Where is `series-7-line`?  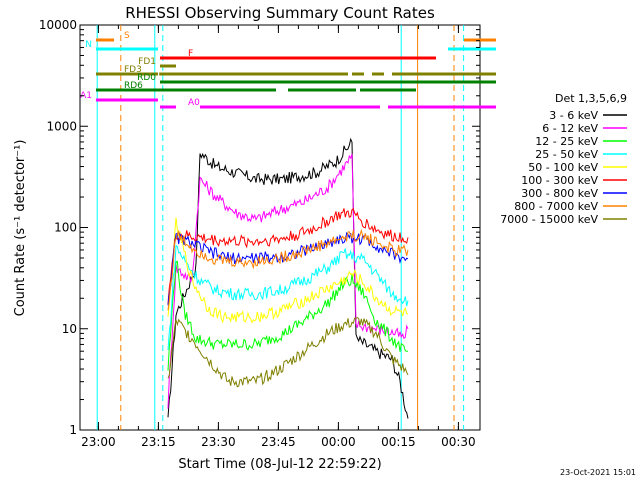
series-7-line is located at coordinates (288, 269).